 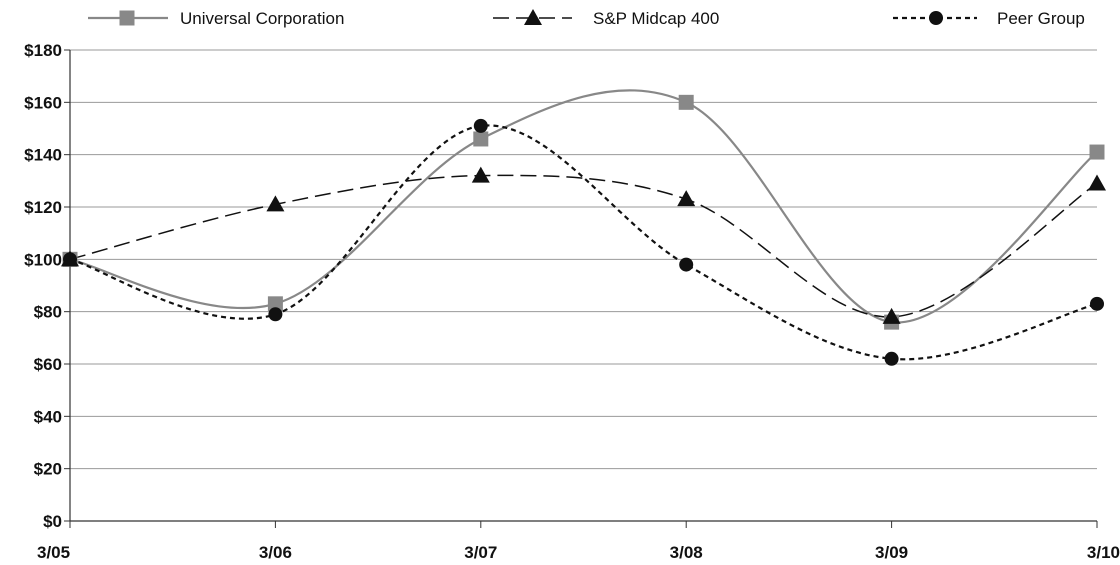 What do you see at coordinates (275, 552) in the screenshot?
I see `x-tick-label: 3/06` at bounding box center [275, 552].